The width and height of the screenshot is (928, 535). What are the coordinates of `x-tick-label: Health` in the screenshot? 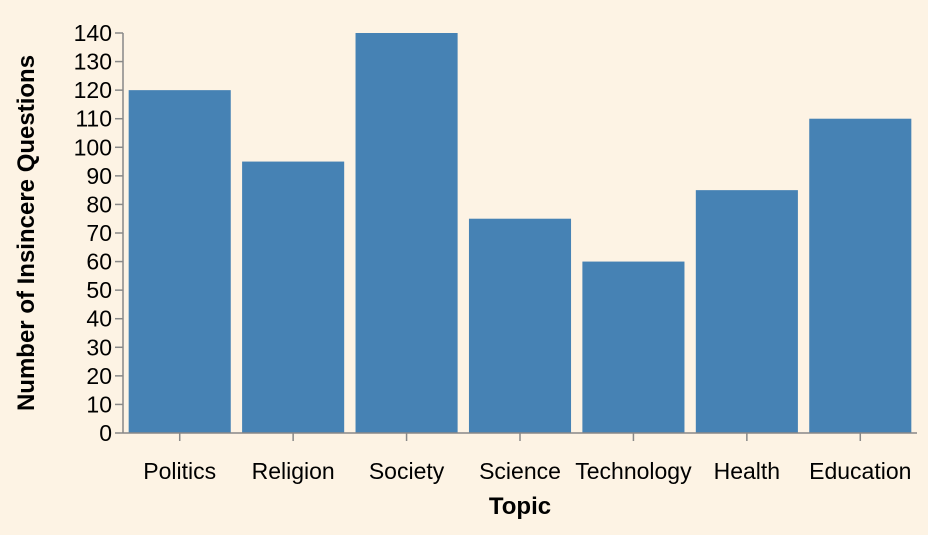 It's located at (747, 471).